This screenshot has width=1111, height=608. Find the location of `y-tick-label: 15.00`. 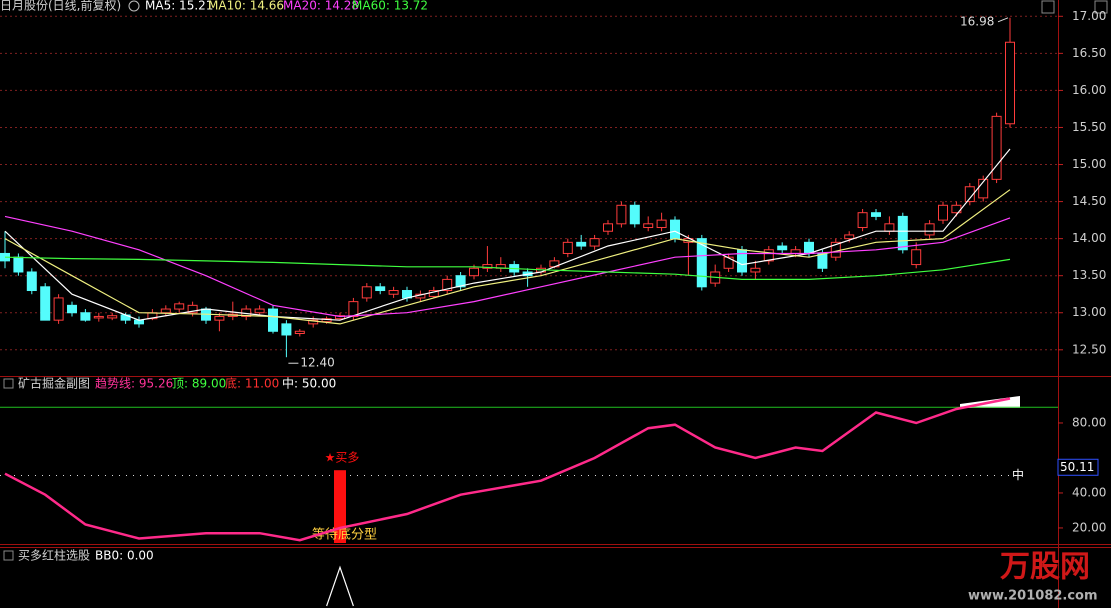

y-tick-label: 15.00 is located at coordinates (1089, 164).